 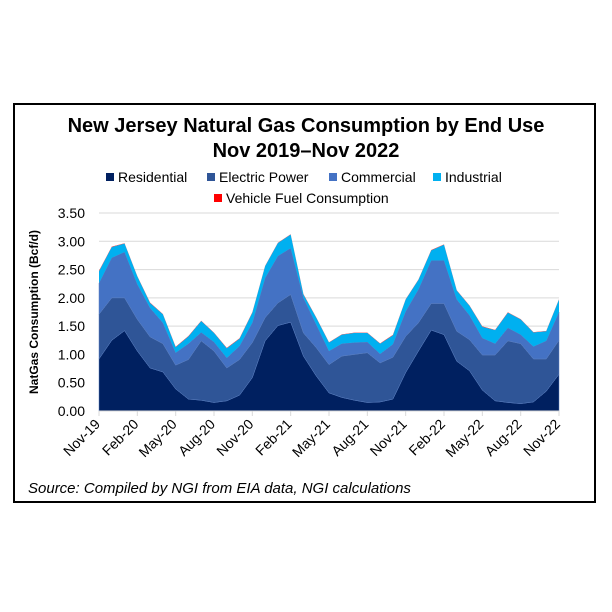 What do you see at coordinates (311, 438) in the screenshot?
I see `x-tick-label: May-21` at bounding box center [311, 438].